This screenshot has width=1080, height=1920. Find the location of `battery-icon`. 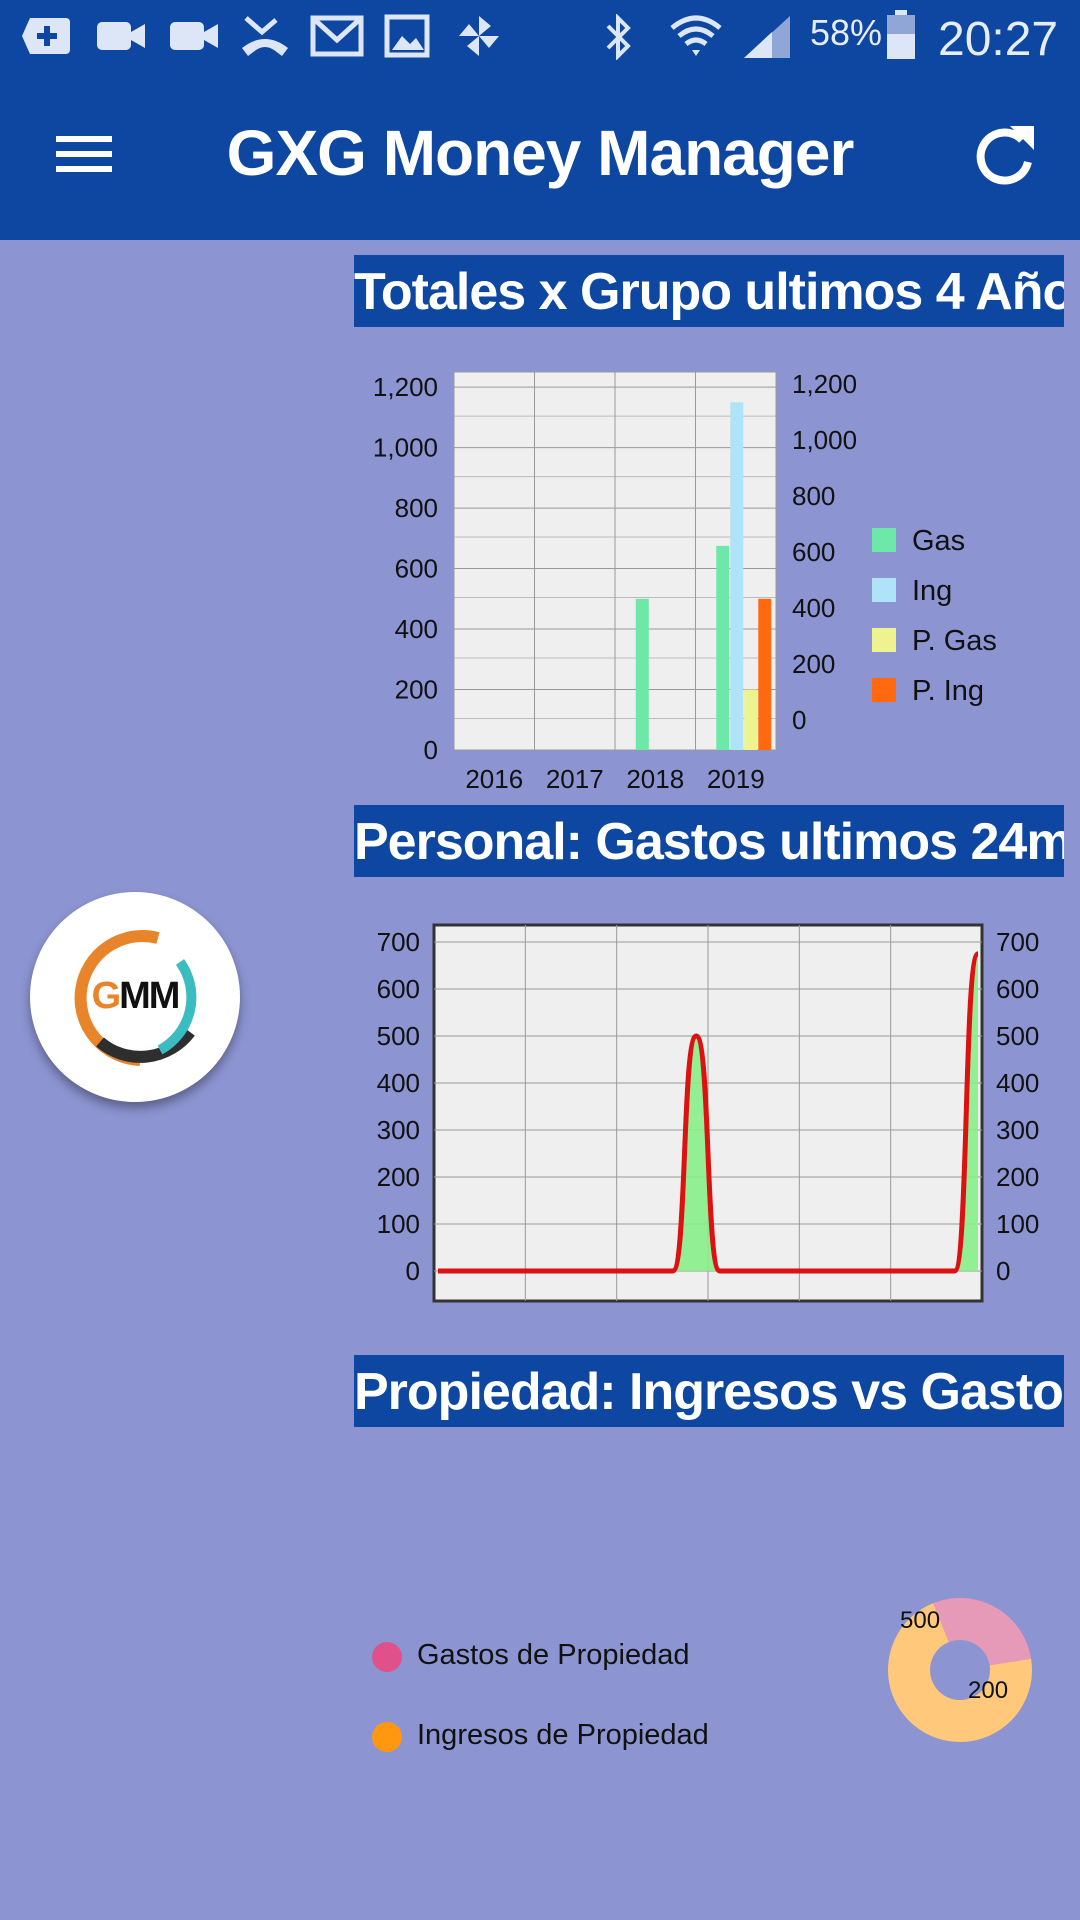

battery-icon is located at coordinates (901, 34).